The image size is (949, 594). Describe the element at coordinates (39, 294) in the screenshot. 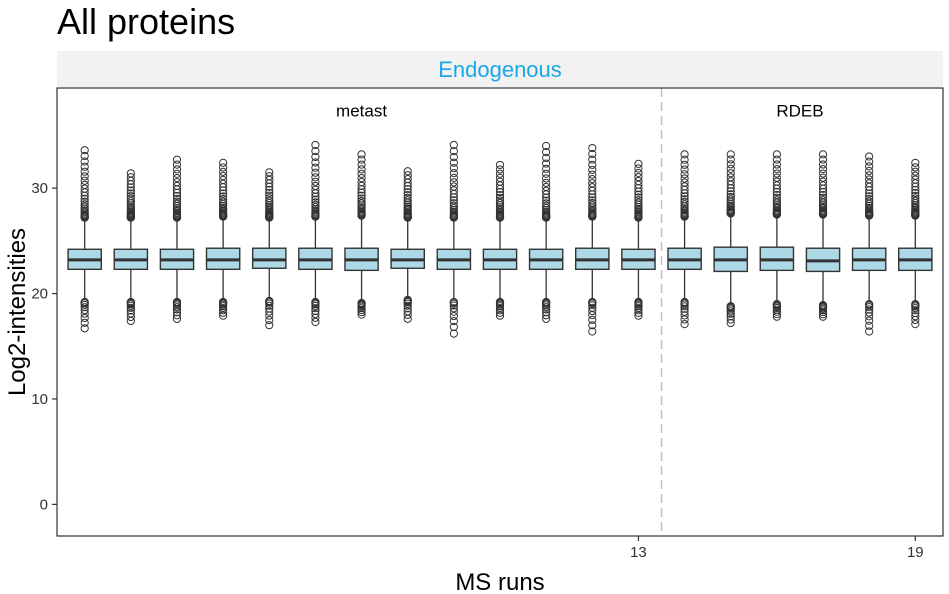

I see `y-tick-label: 20` at that location.